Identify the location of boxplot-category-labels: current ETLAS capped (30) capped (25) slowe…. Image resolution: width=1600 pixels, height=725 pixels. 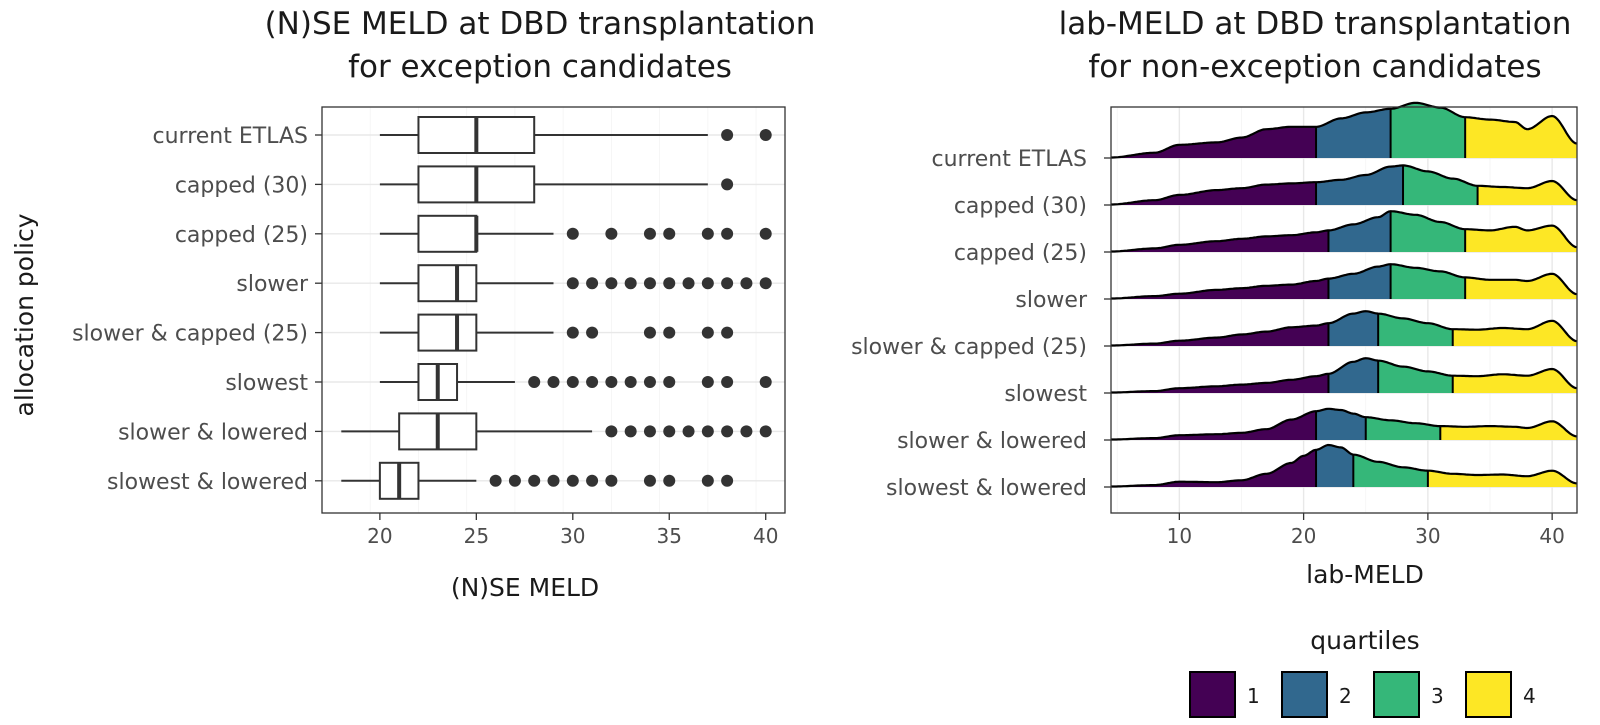
(197, 309).